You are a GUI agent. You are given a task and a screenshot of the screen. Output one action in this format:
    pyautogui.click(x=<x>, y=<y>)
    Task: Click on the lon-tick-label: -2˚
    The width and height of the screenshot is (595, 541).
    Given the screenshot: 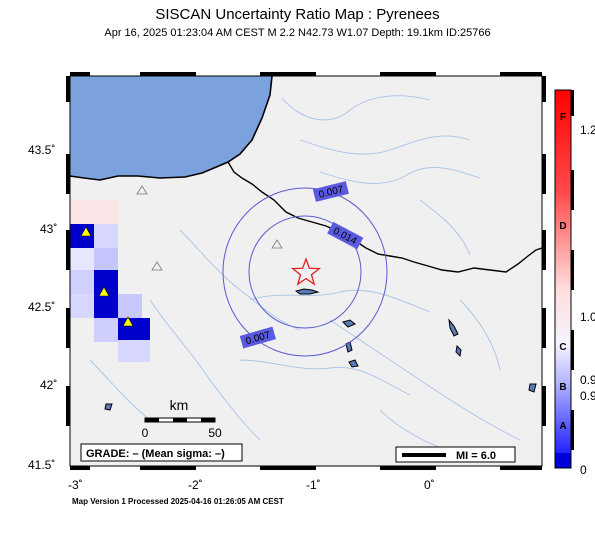 What is the action you would take?
    pyautogui.click(x=195, y=485)
    